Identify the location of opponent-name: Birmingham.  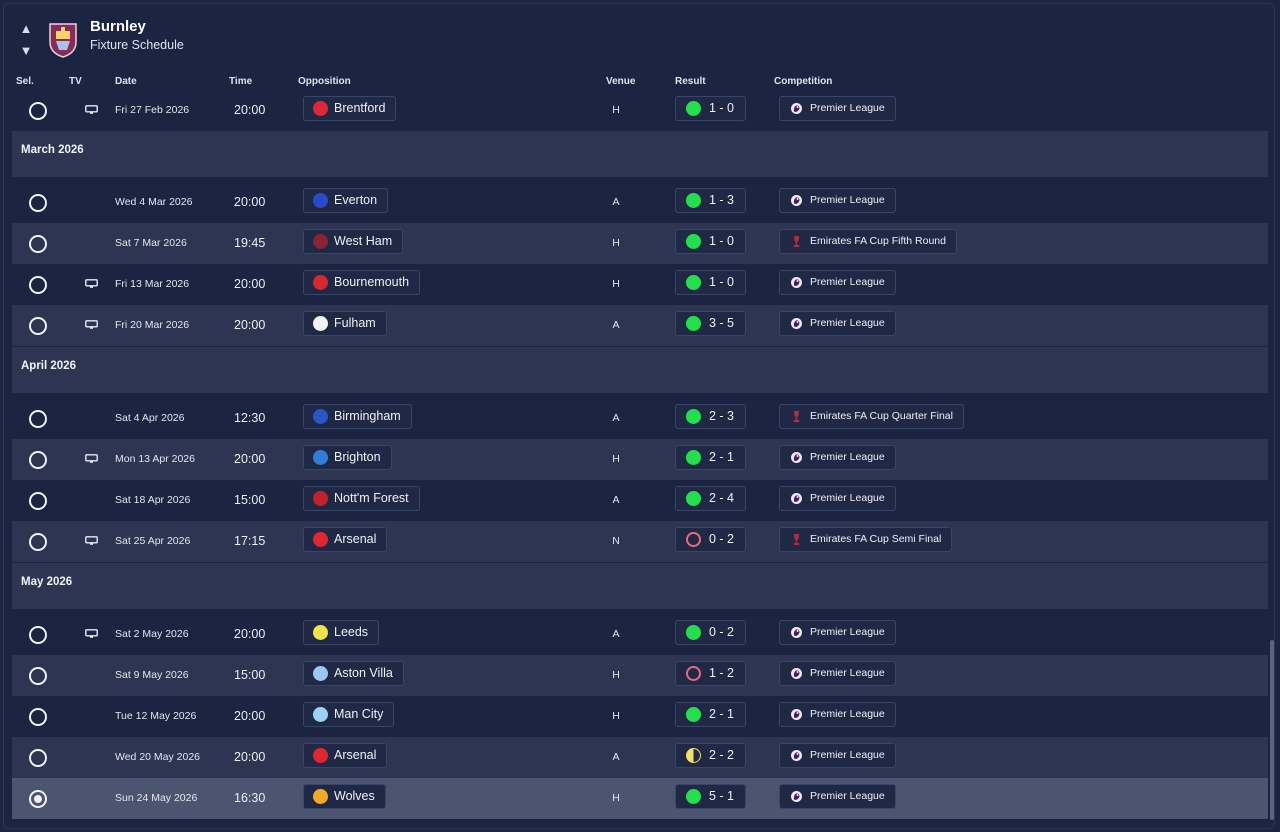
(367, 416).